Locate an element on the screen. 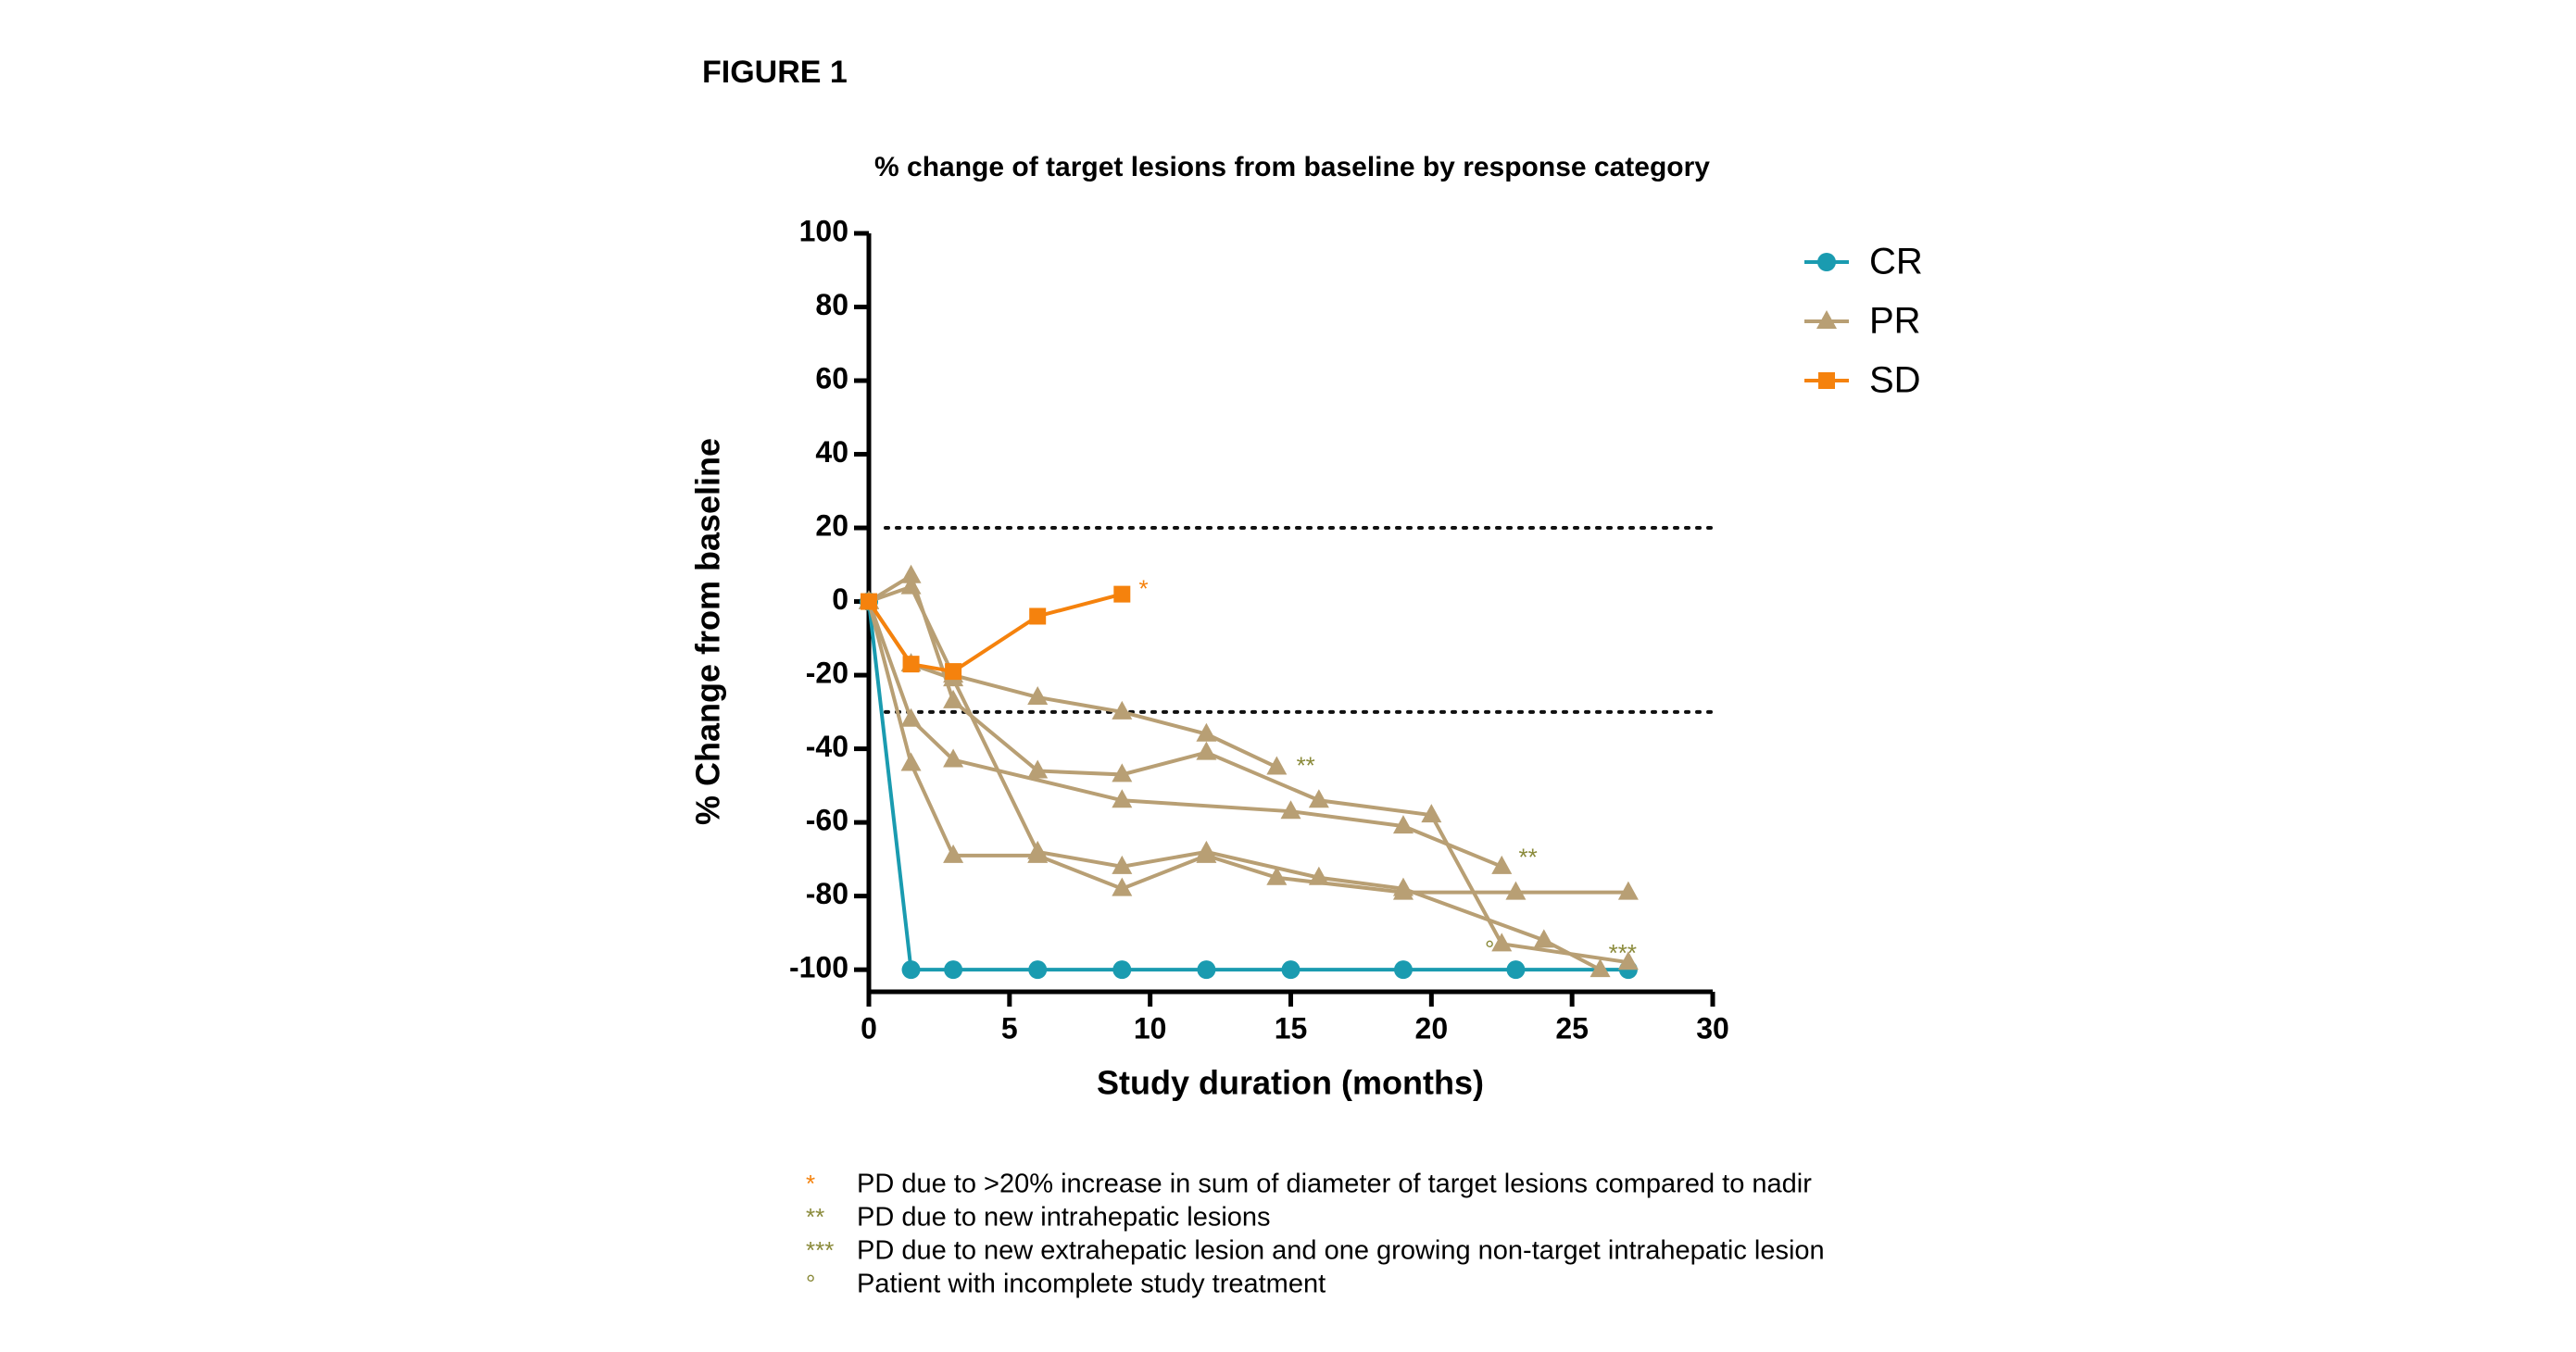  x-tick-label: 0 is located at coordinates (869, 1028).